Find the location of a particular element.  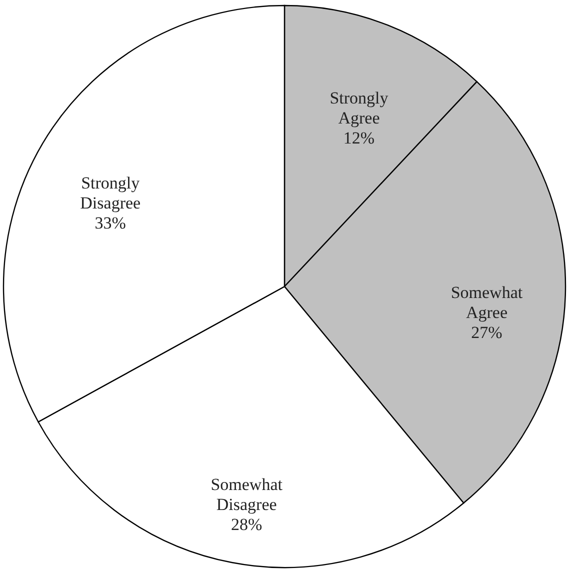

slice-label: Strongly Disagree is located at coordinates (110, 193).